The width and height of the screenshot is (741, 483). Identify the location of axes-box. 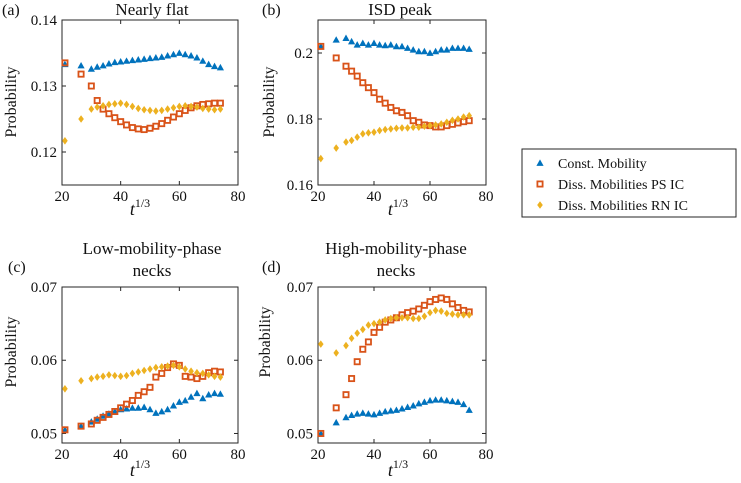
(402, 102).